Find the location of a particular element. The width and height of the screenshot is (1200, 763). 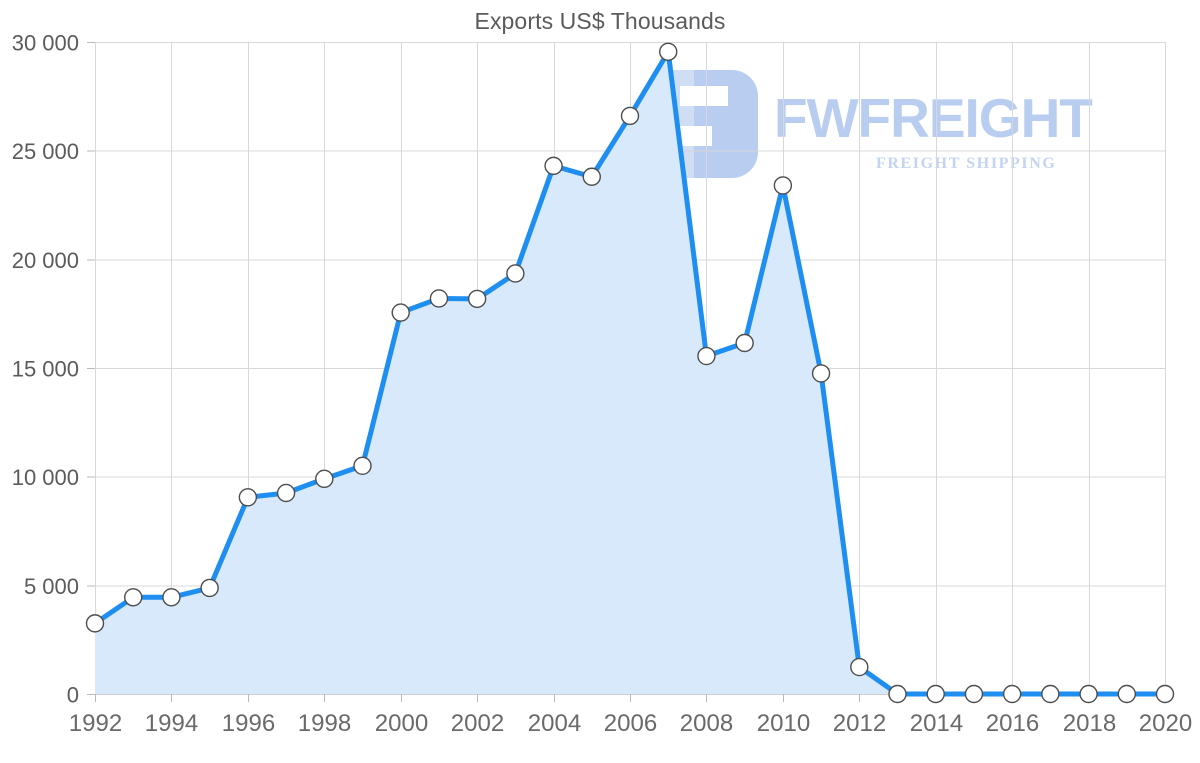

y-axis-tick-label: 0 is located at coordinates (73, 695).